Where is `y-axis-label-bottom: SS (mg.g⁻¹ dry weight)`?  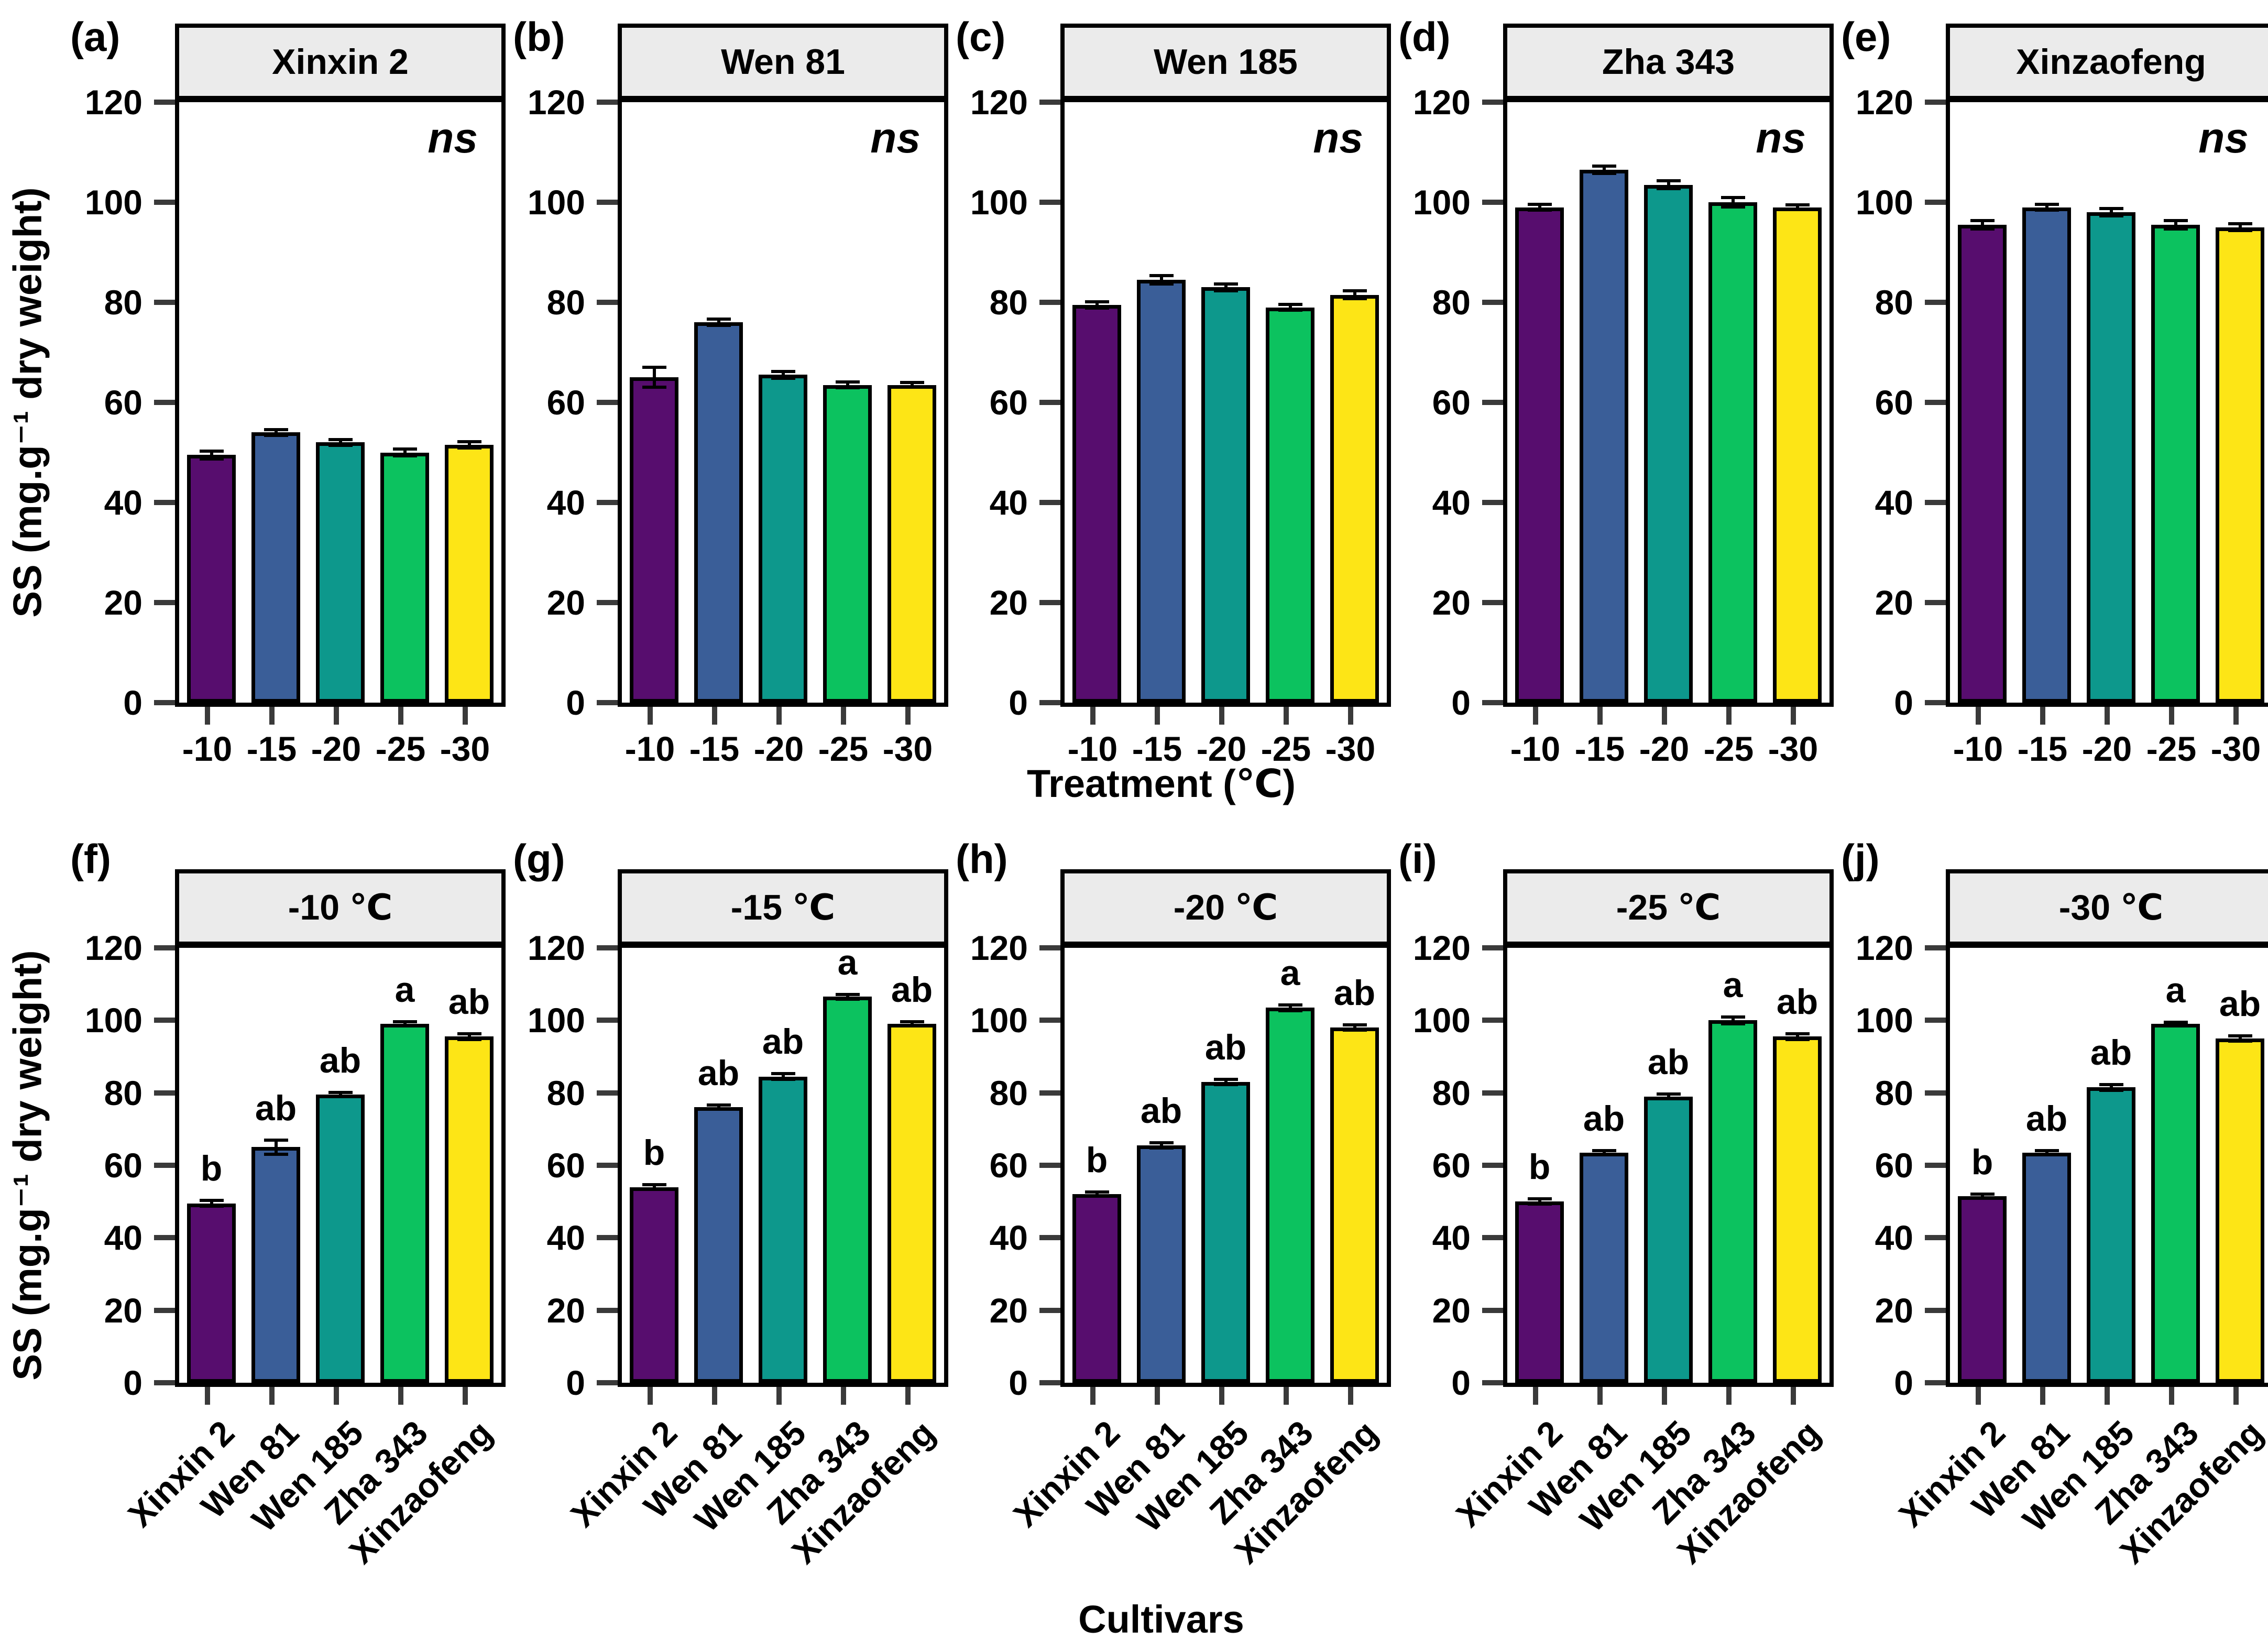 y-axis-label-bottom: SS (mg.g⁻¹ dry weight) is located at coordinates (28, 1166).